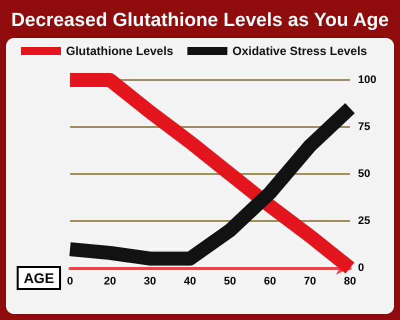  Describe the element at coordinates (39, 278) in the screenshot. I see `x-axis-title: AGE` at that location.